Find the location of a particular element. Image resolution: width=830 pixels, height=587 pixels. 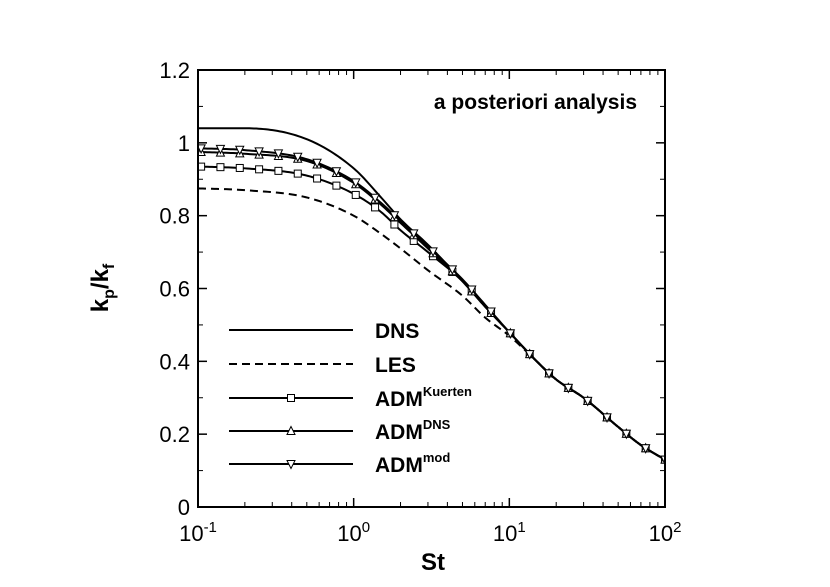

legend-label-0: DNS is located at coordinates (397, 331).